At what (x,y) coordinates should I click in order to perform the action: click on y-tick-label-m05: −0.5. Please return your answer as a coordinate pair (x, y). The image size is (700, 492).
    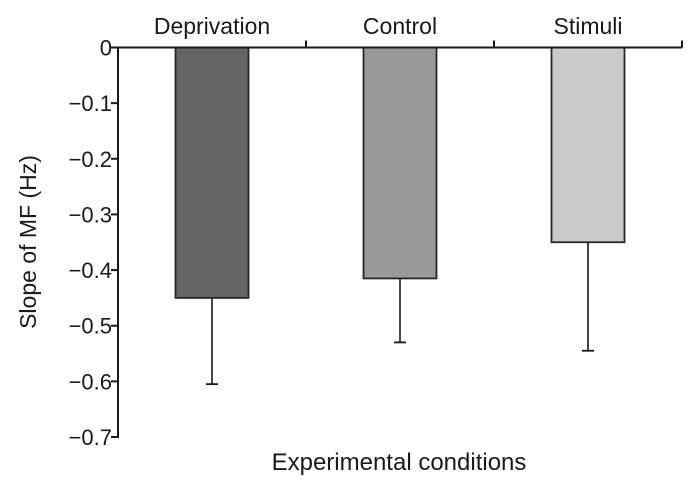
    Looking at the image, I should click on (90, 326).